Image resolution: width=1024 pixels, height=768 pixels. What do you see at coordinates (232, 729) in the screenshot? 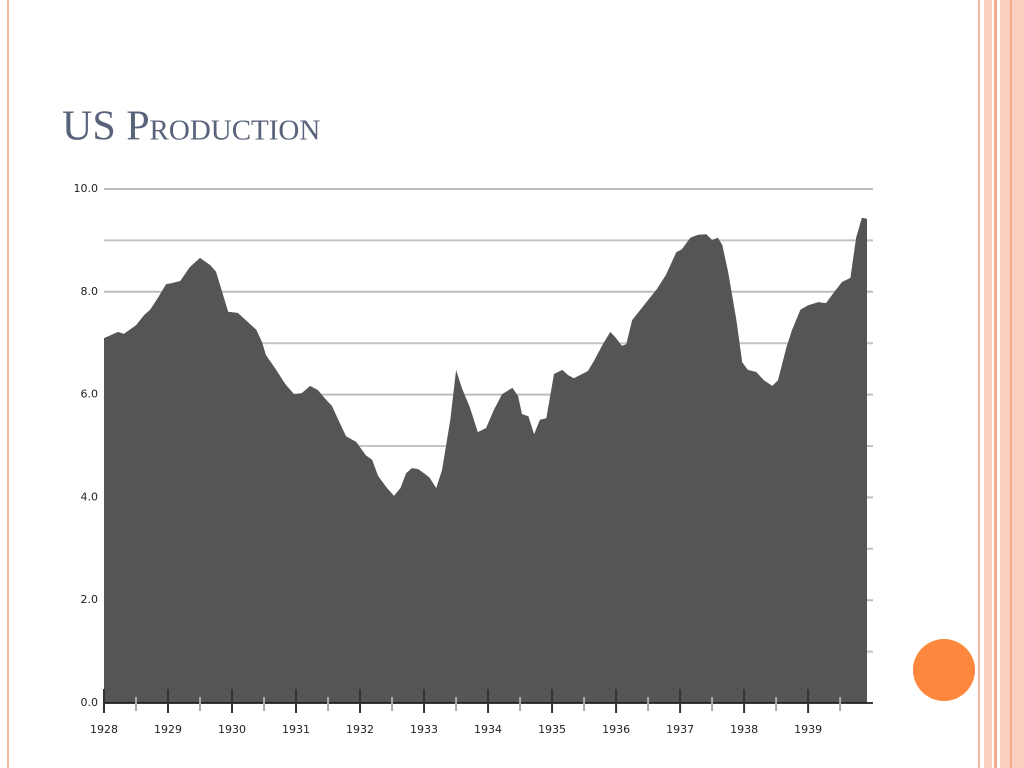
I see `x-tick-label: 1930` at bounding box center [232, 729].